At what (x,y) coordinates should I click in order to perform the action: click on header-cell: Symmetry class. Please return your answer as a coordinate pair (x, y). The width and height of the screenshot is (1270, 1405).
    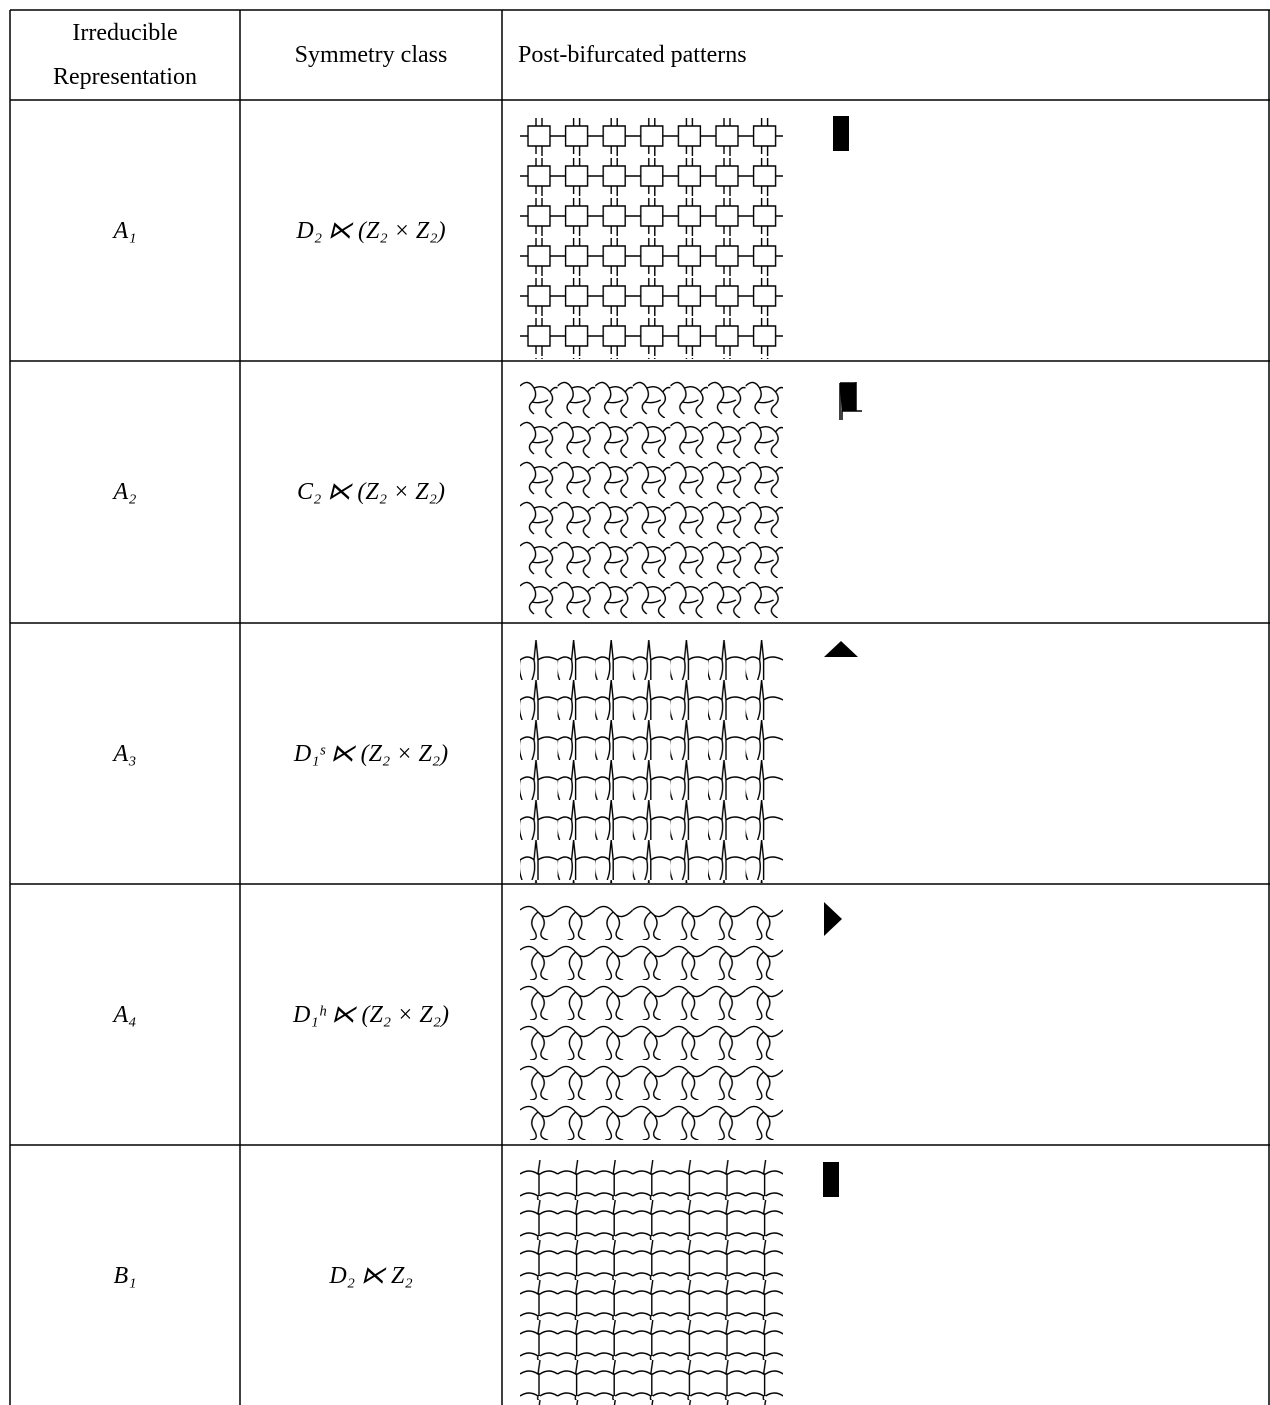
    Looking at the image, I should click on (371, 55).